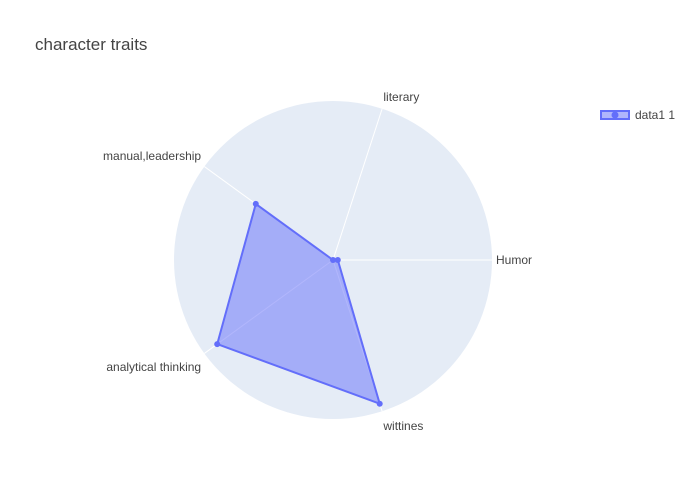 Image resolution: width=700 pixels, height=500 pixels. Describe the element at coordinates (153, 367) in the screenshot. I see `axis-label-3: analytical thinking` at that location.